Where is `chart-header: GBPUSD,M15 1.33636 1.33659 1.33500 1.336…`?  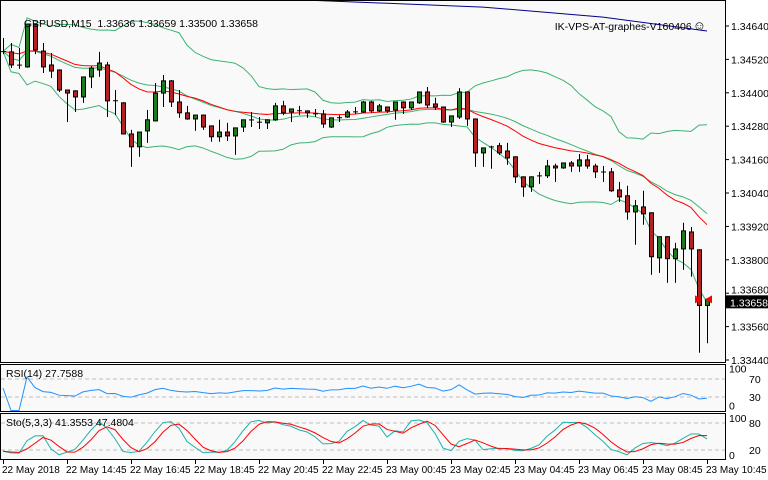 chart-header: GBPUSD,M15 1.33636 1.33659 1.33500 1.336… is located at coordinates (138, 18).